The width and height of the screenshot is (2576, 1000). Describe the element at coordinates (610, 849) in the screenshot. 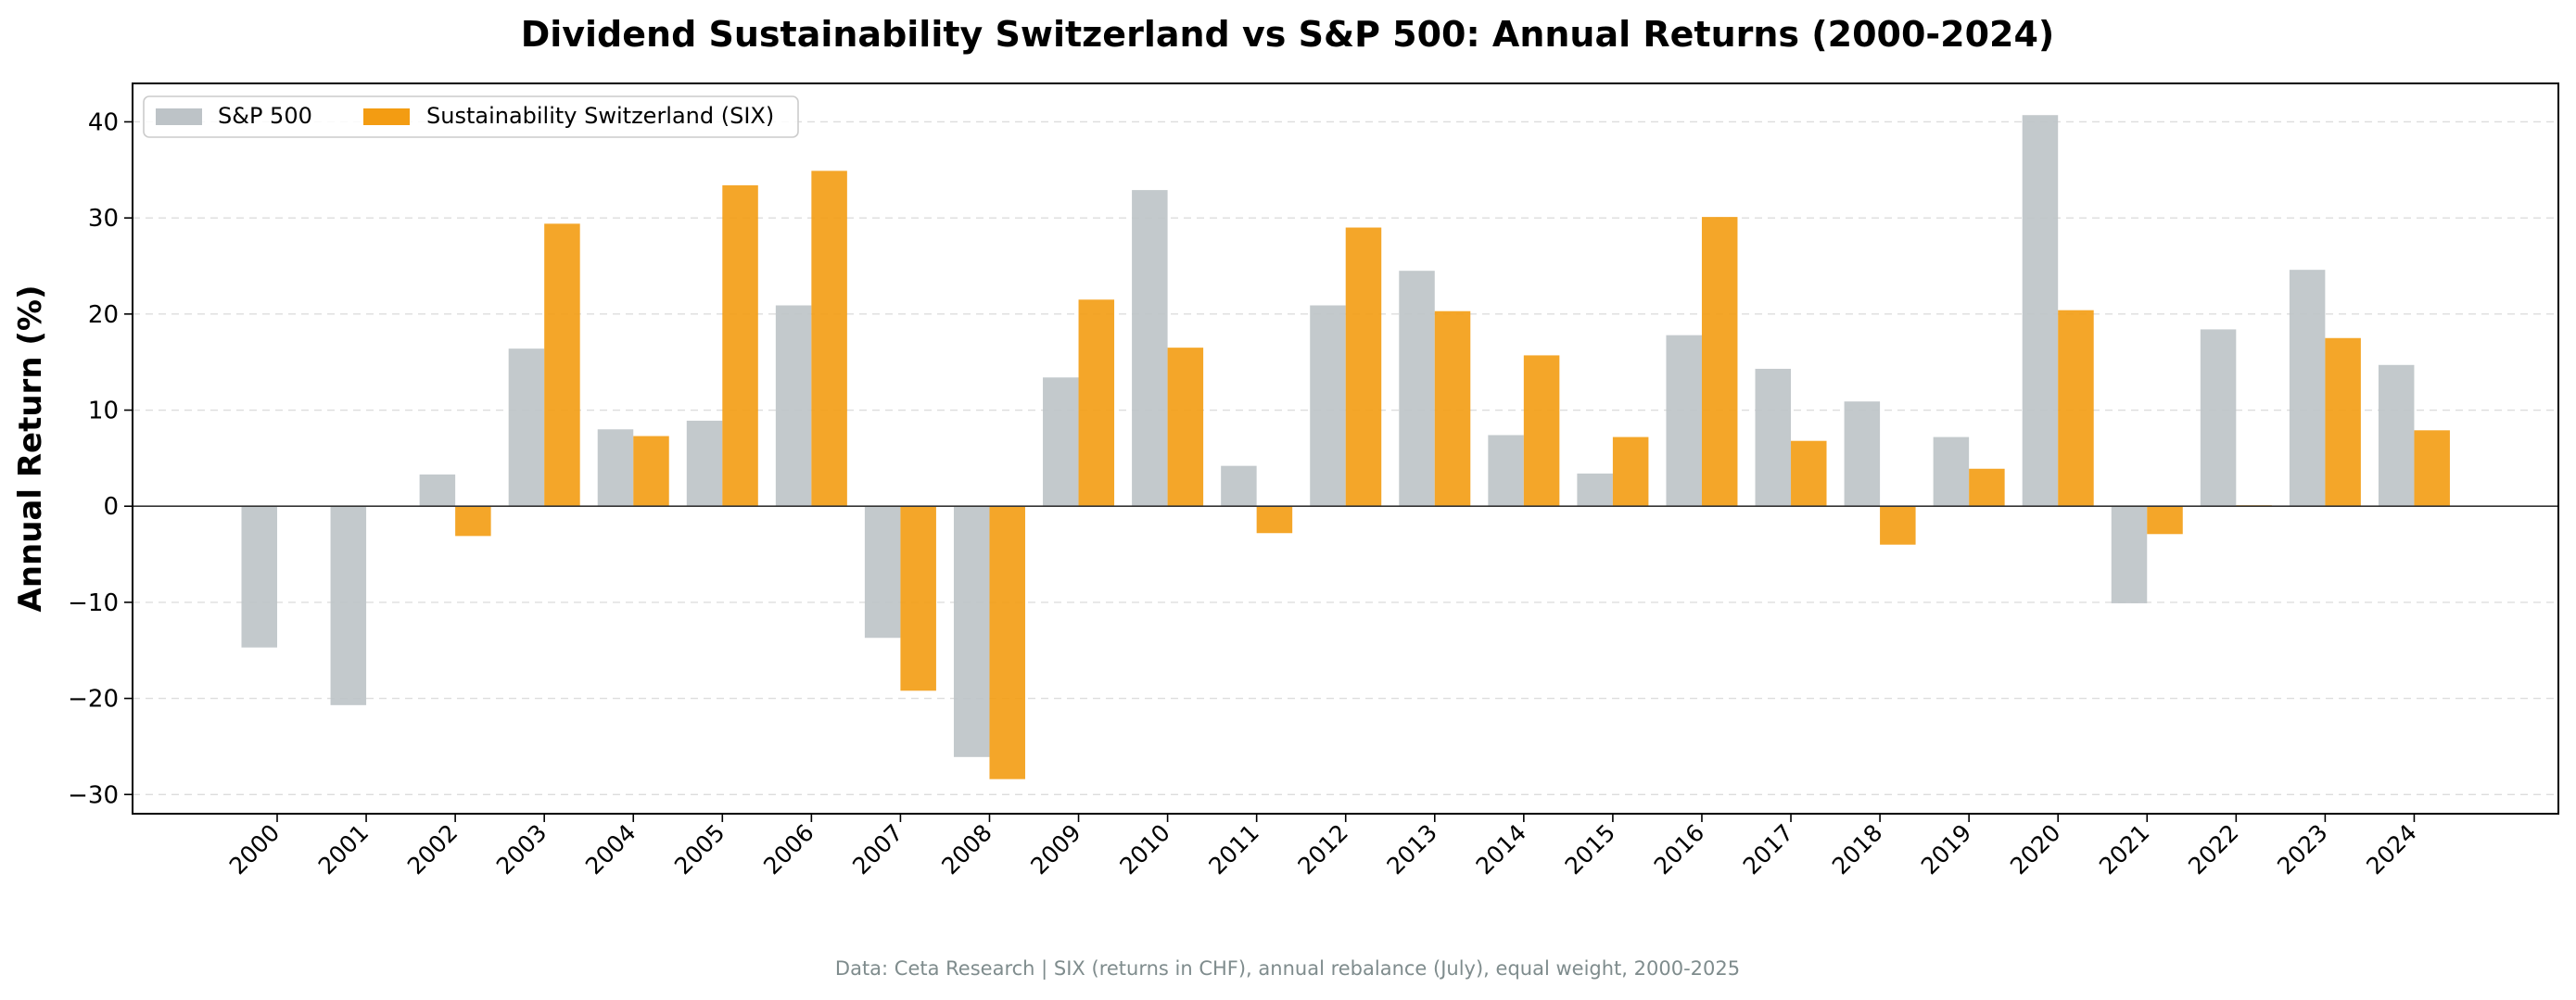

I see `x-tick-label: 2004` at that location.